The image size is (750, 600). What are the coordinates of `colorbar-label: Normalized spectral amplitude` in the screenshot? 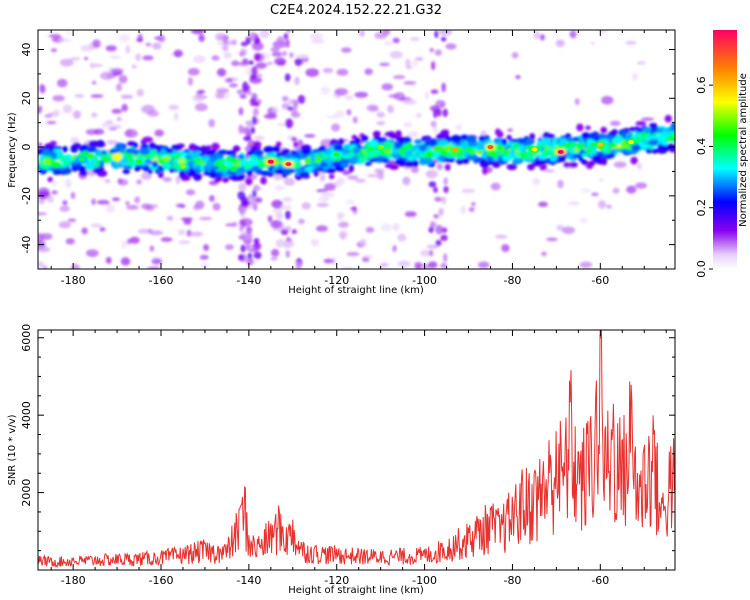 It's located at (743, 150).